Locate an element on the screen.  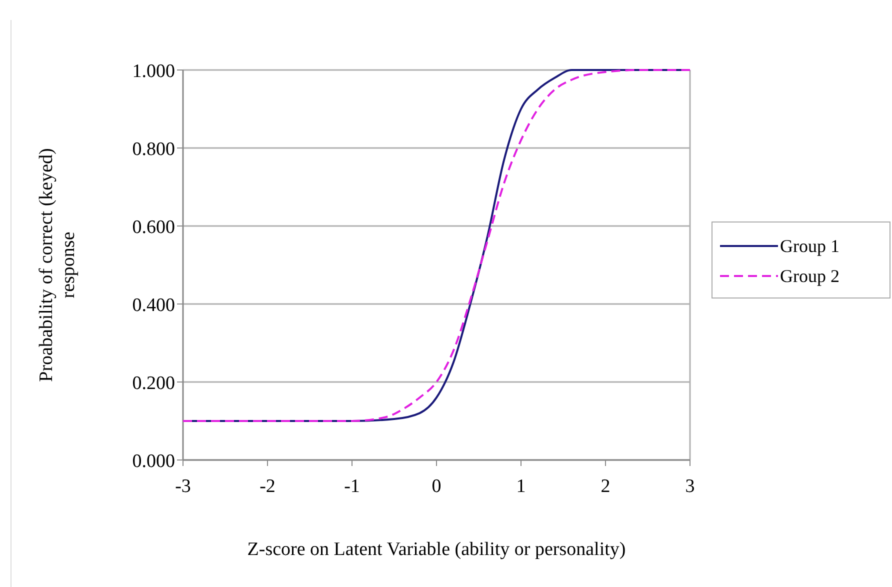
y-tick-label: 0.400 is located at coordinates (153, 305).